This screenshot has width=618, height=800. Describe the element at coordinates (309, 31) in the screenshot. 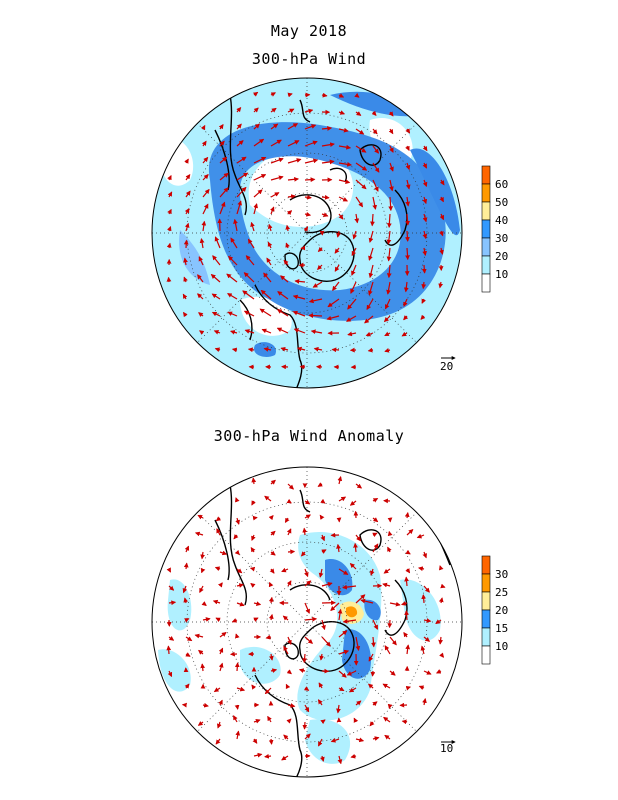

I see `figure-title: May 2018` at that location.